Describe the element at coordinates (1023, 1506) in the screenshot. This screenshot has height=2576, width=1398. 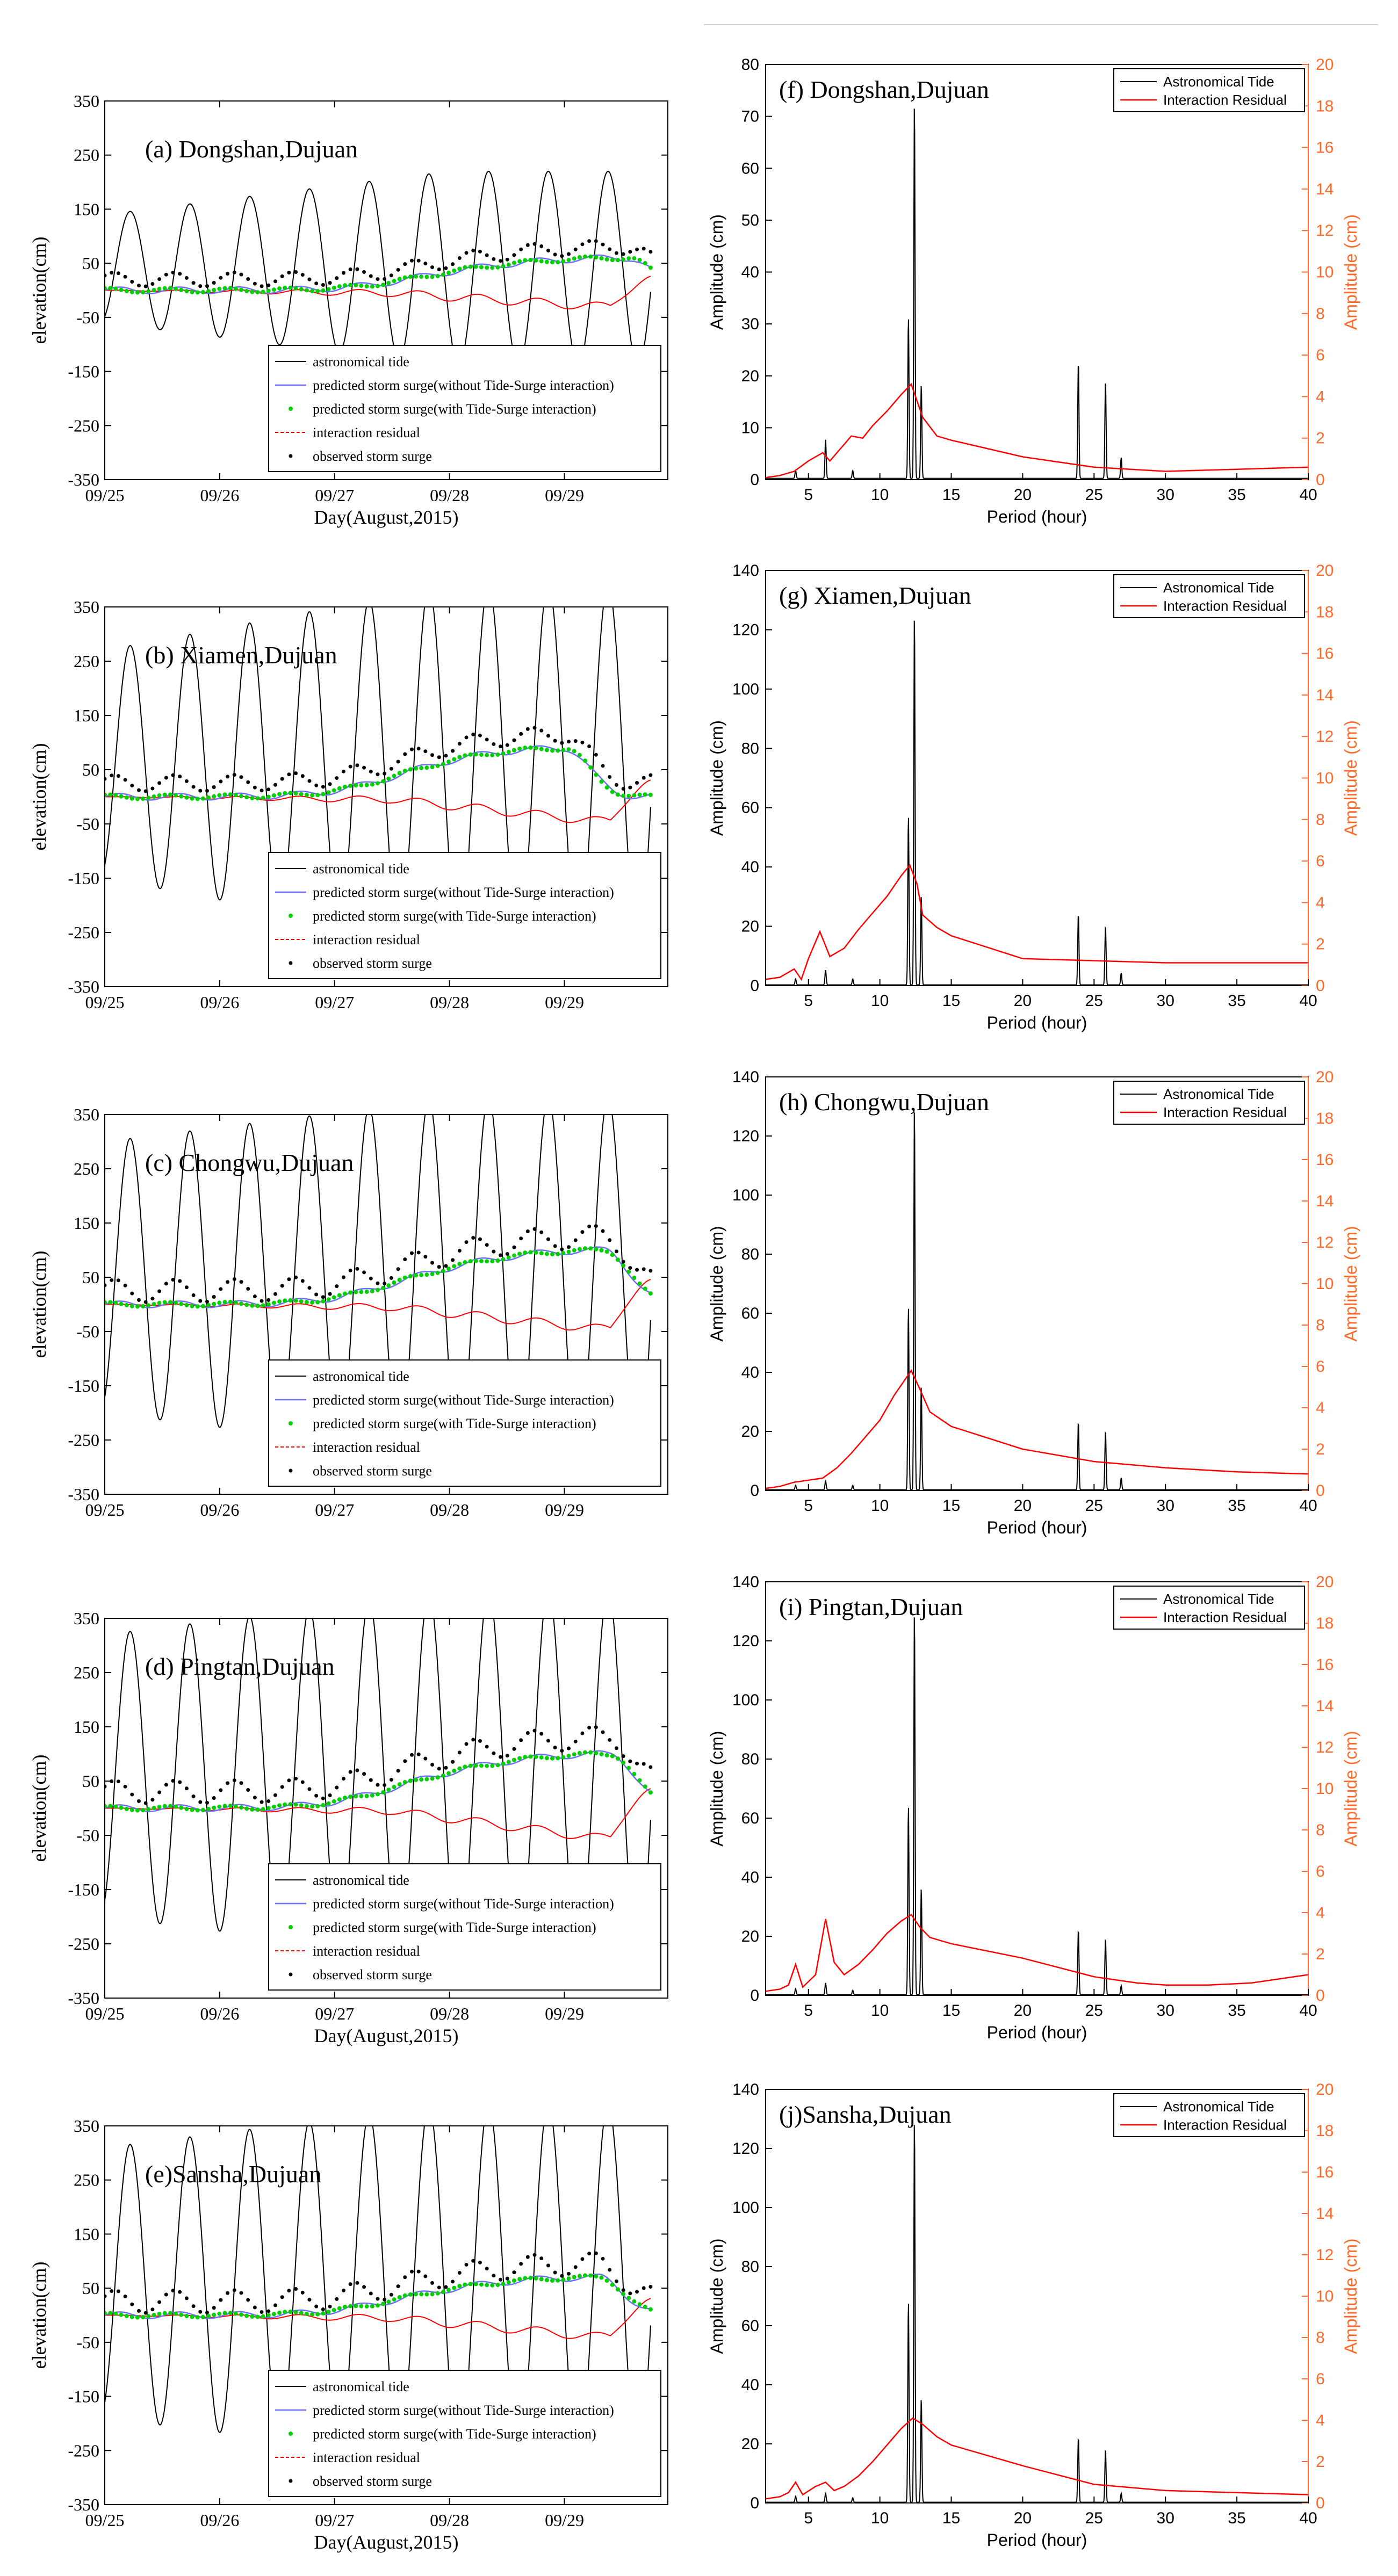
I see `x-tick-label: 20` at that location.